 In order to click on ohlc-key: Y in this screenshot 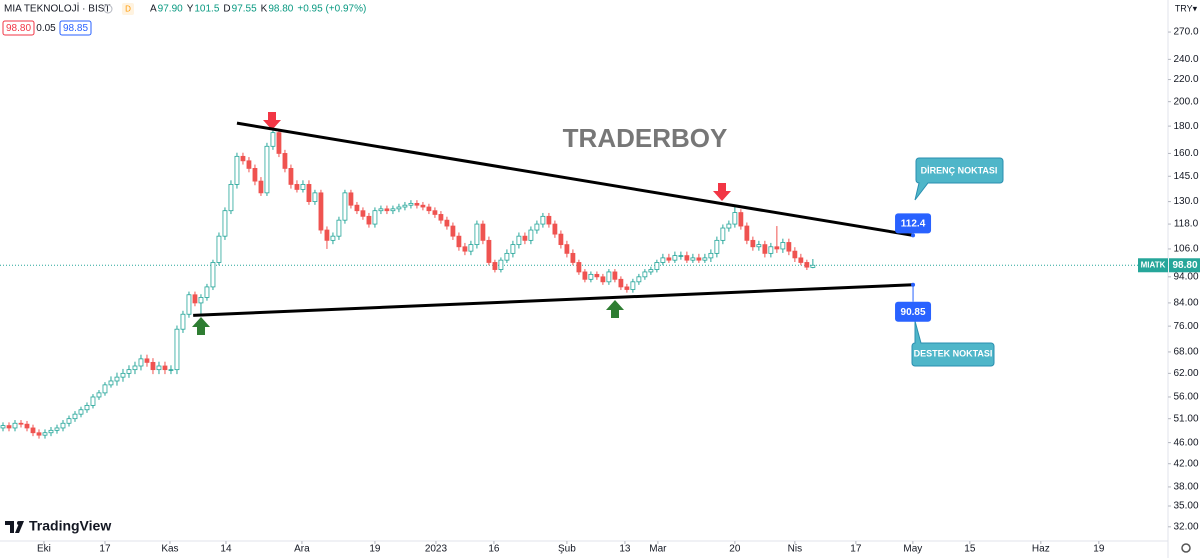, I will do `click(190, 9)`.